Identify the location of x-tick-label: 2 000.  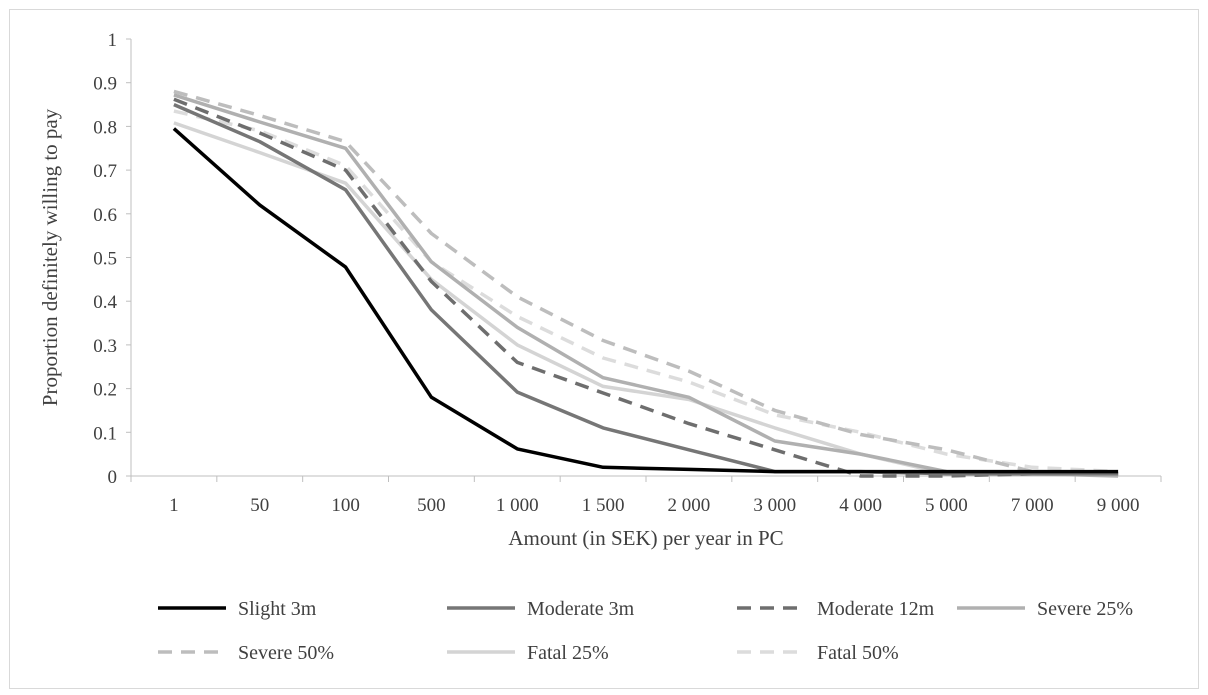
(689, 505).